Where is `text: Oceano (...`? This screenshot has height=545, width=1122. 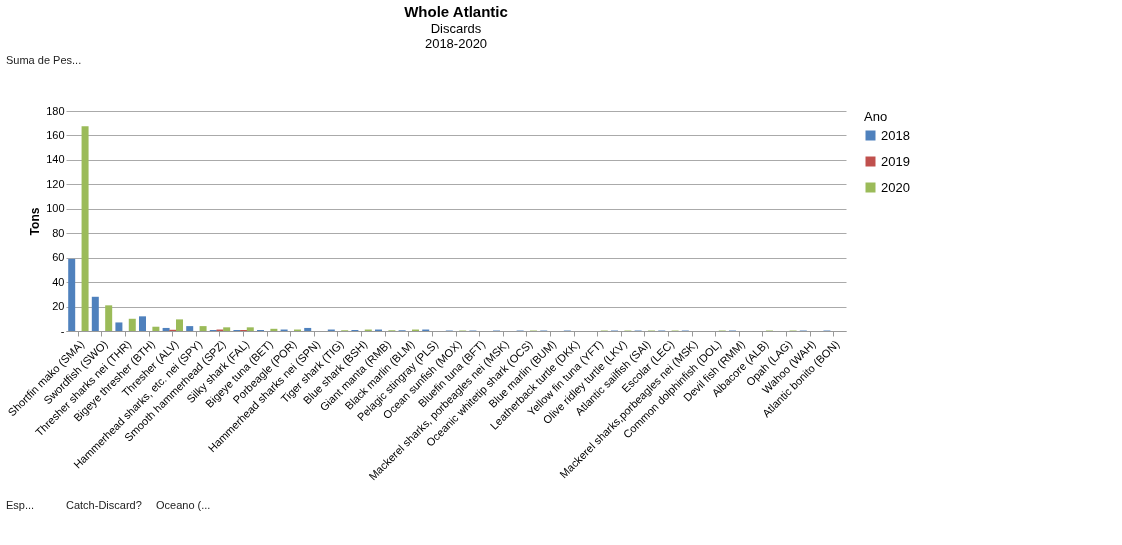 text: Oceano (... is located at coordinates (183, 505).